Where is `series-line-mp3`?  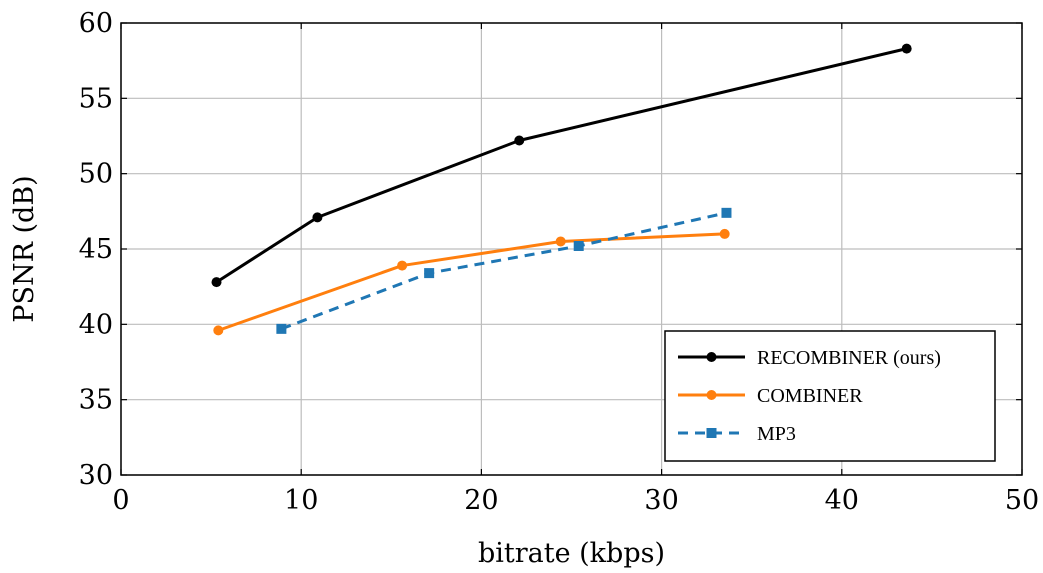 series-line-mp3 is located at coordinates (503, 271).